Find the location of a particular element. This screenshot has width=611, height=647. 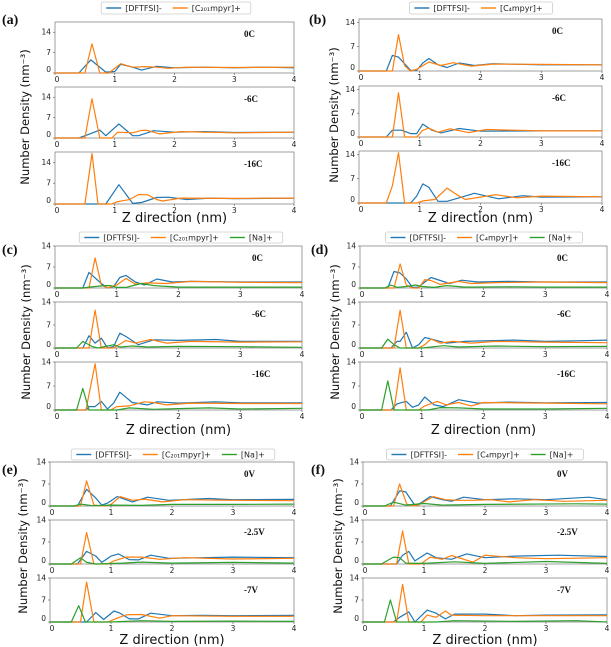

condition-label: -2.5V is located at coordinates (254, 532).